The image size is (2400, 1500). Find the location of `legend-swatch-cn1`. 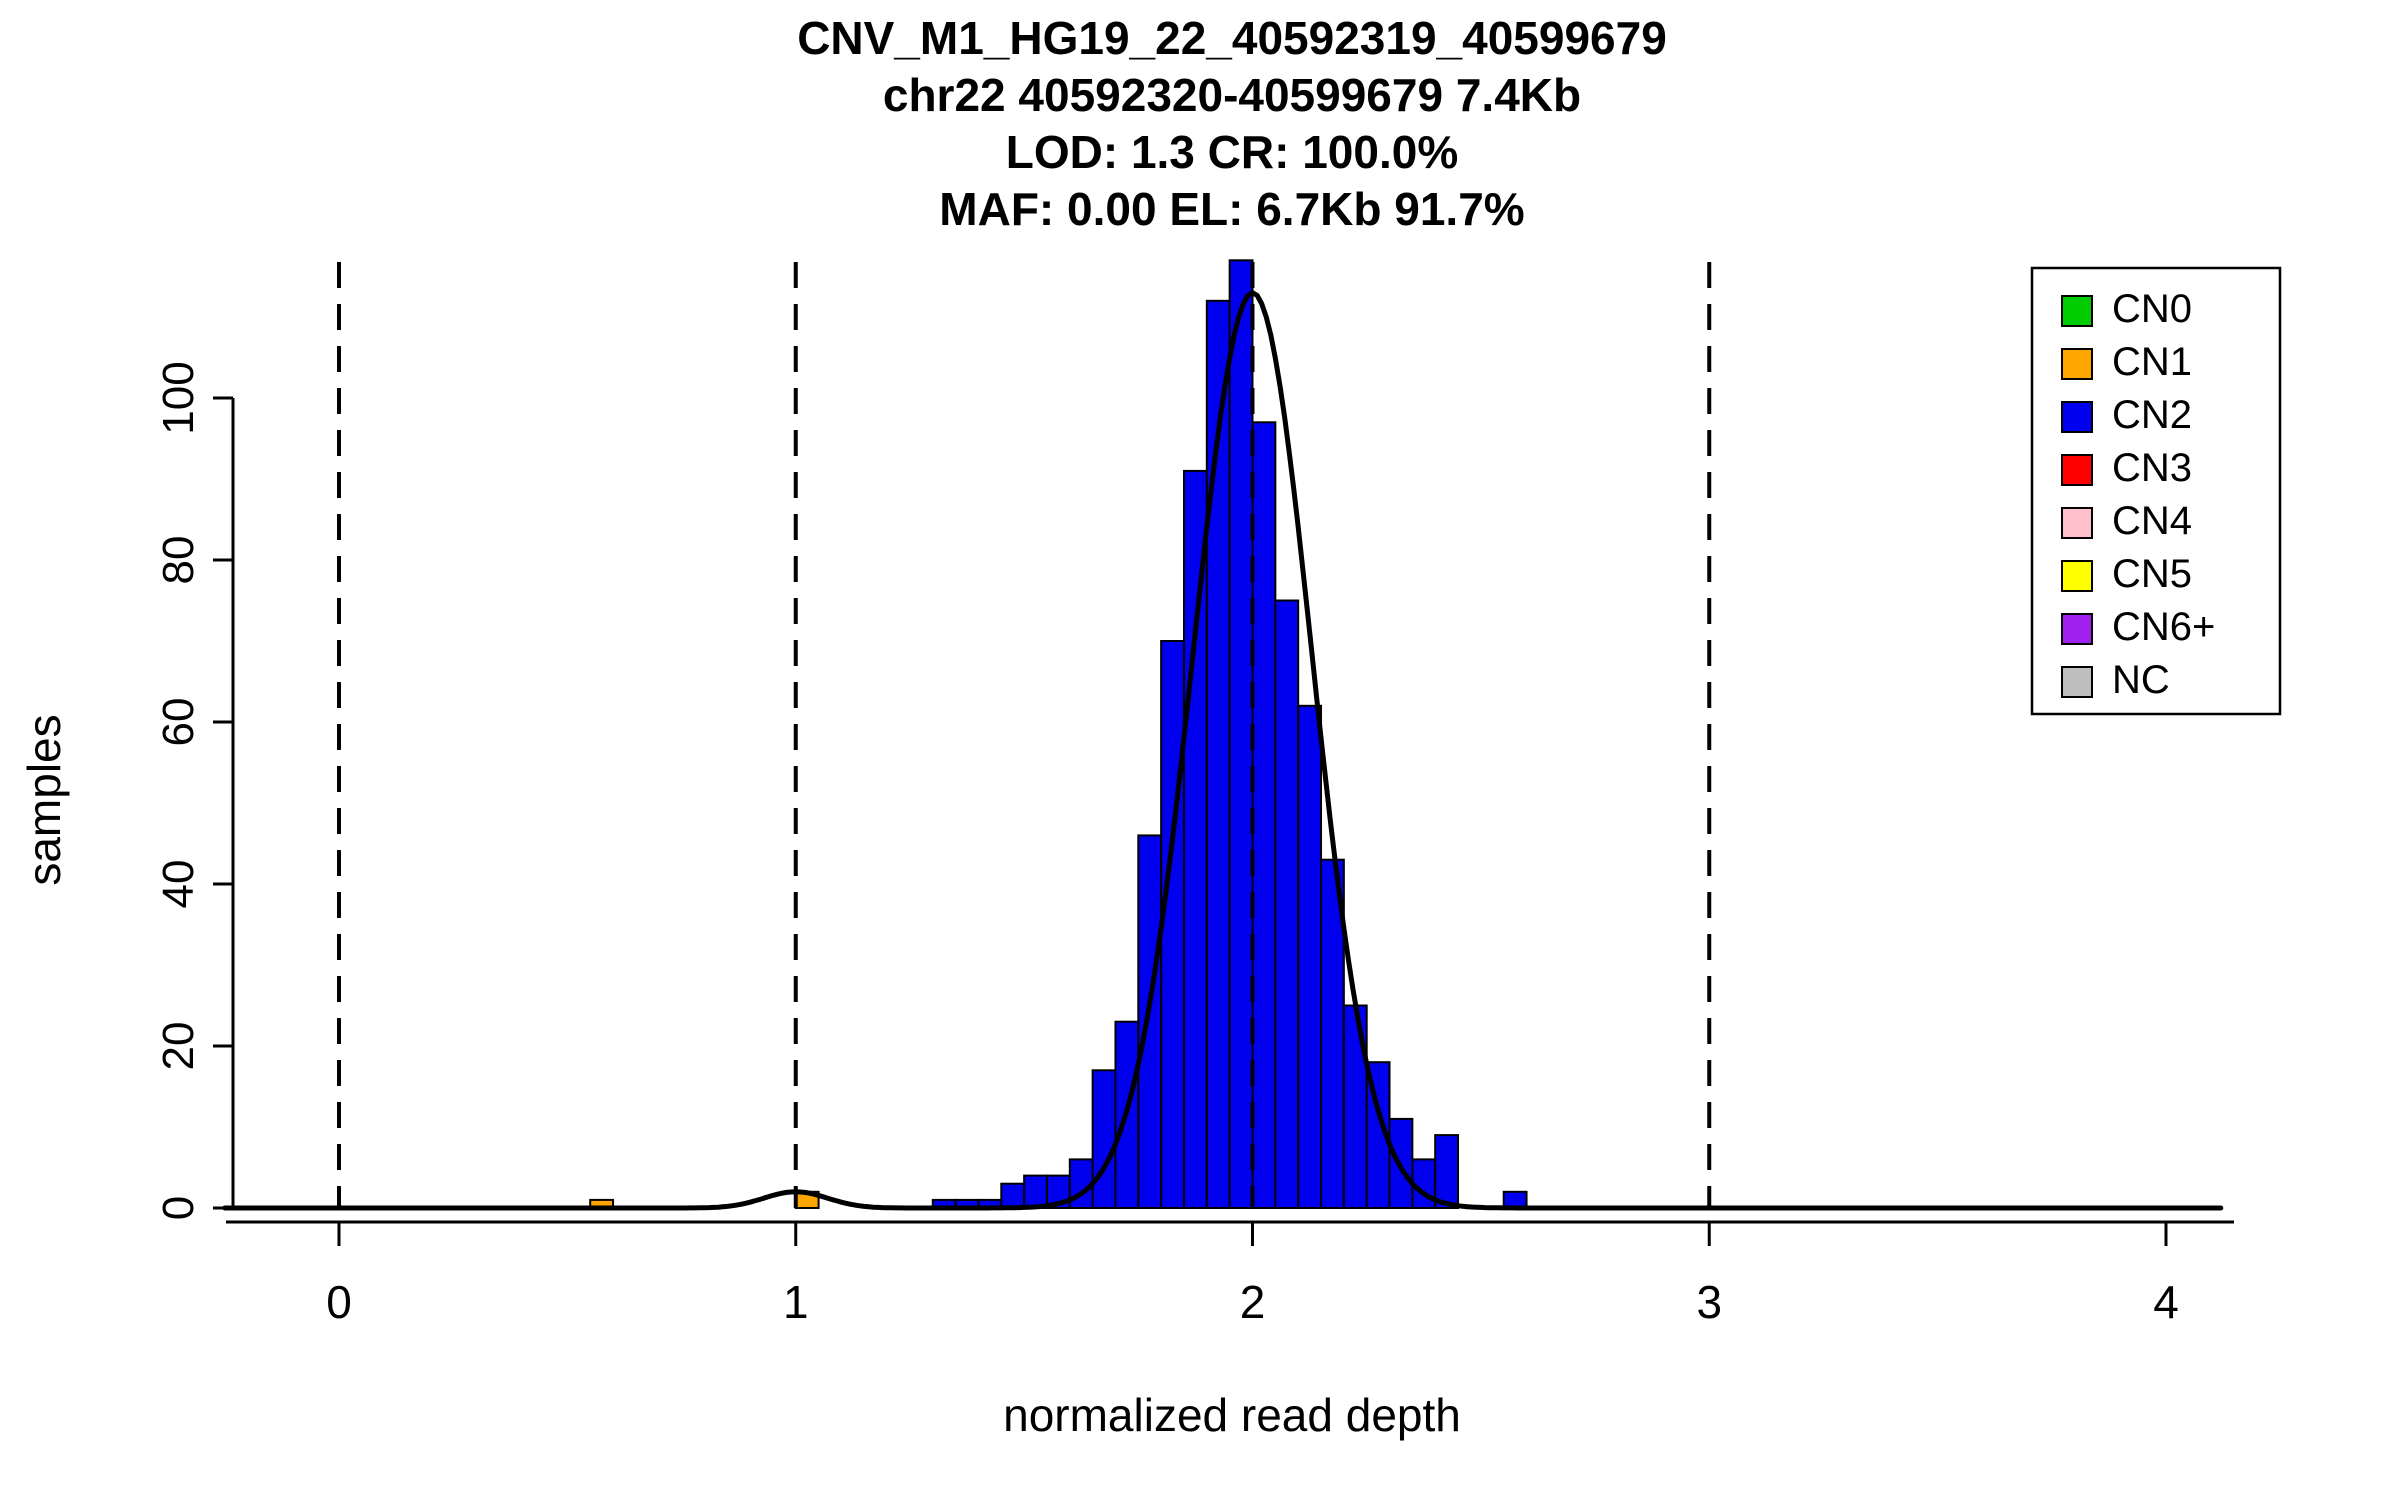

legend-swatch-cn1 is located at coordinates (2077, 364).